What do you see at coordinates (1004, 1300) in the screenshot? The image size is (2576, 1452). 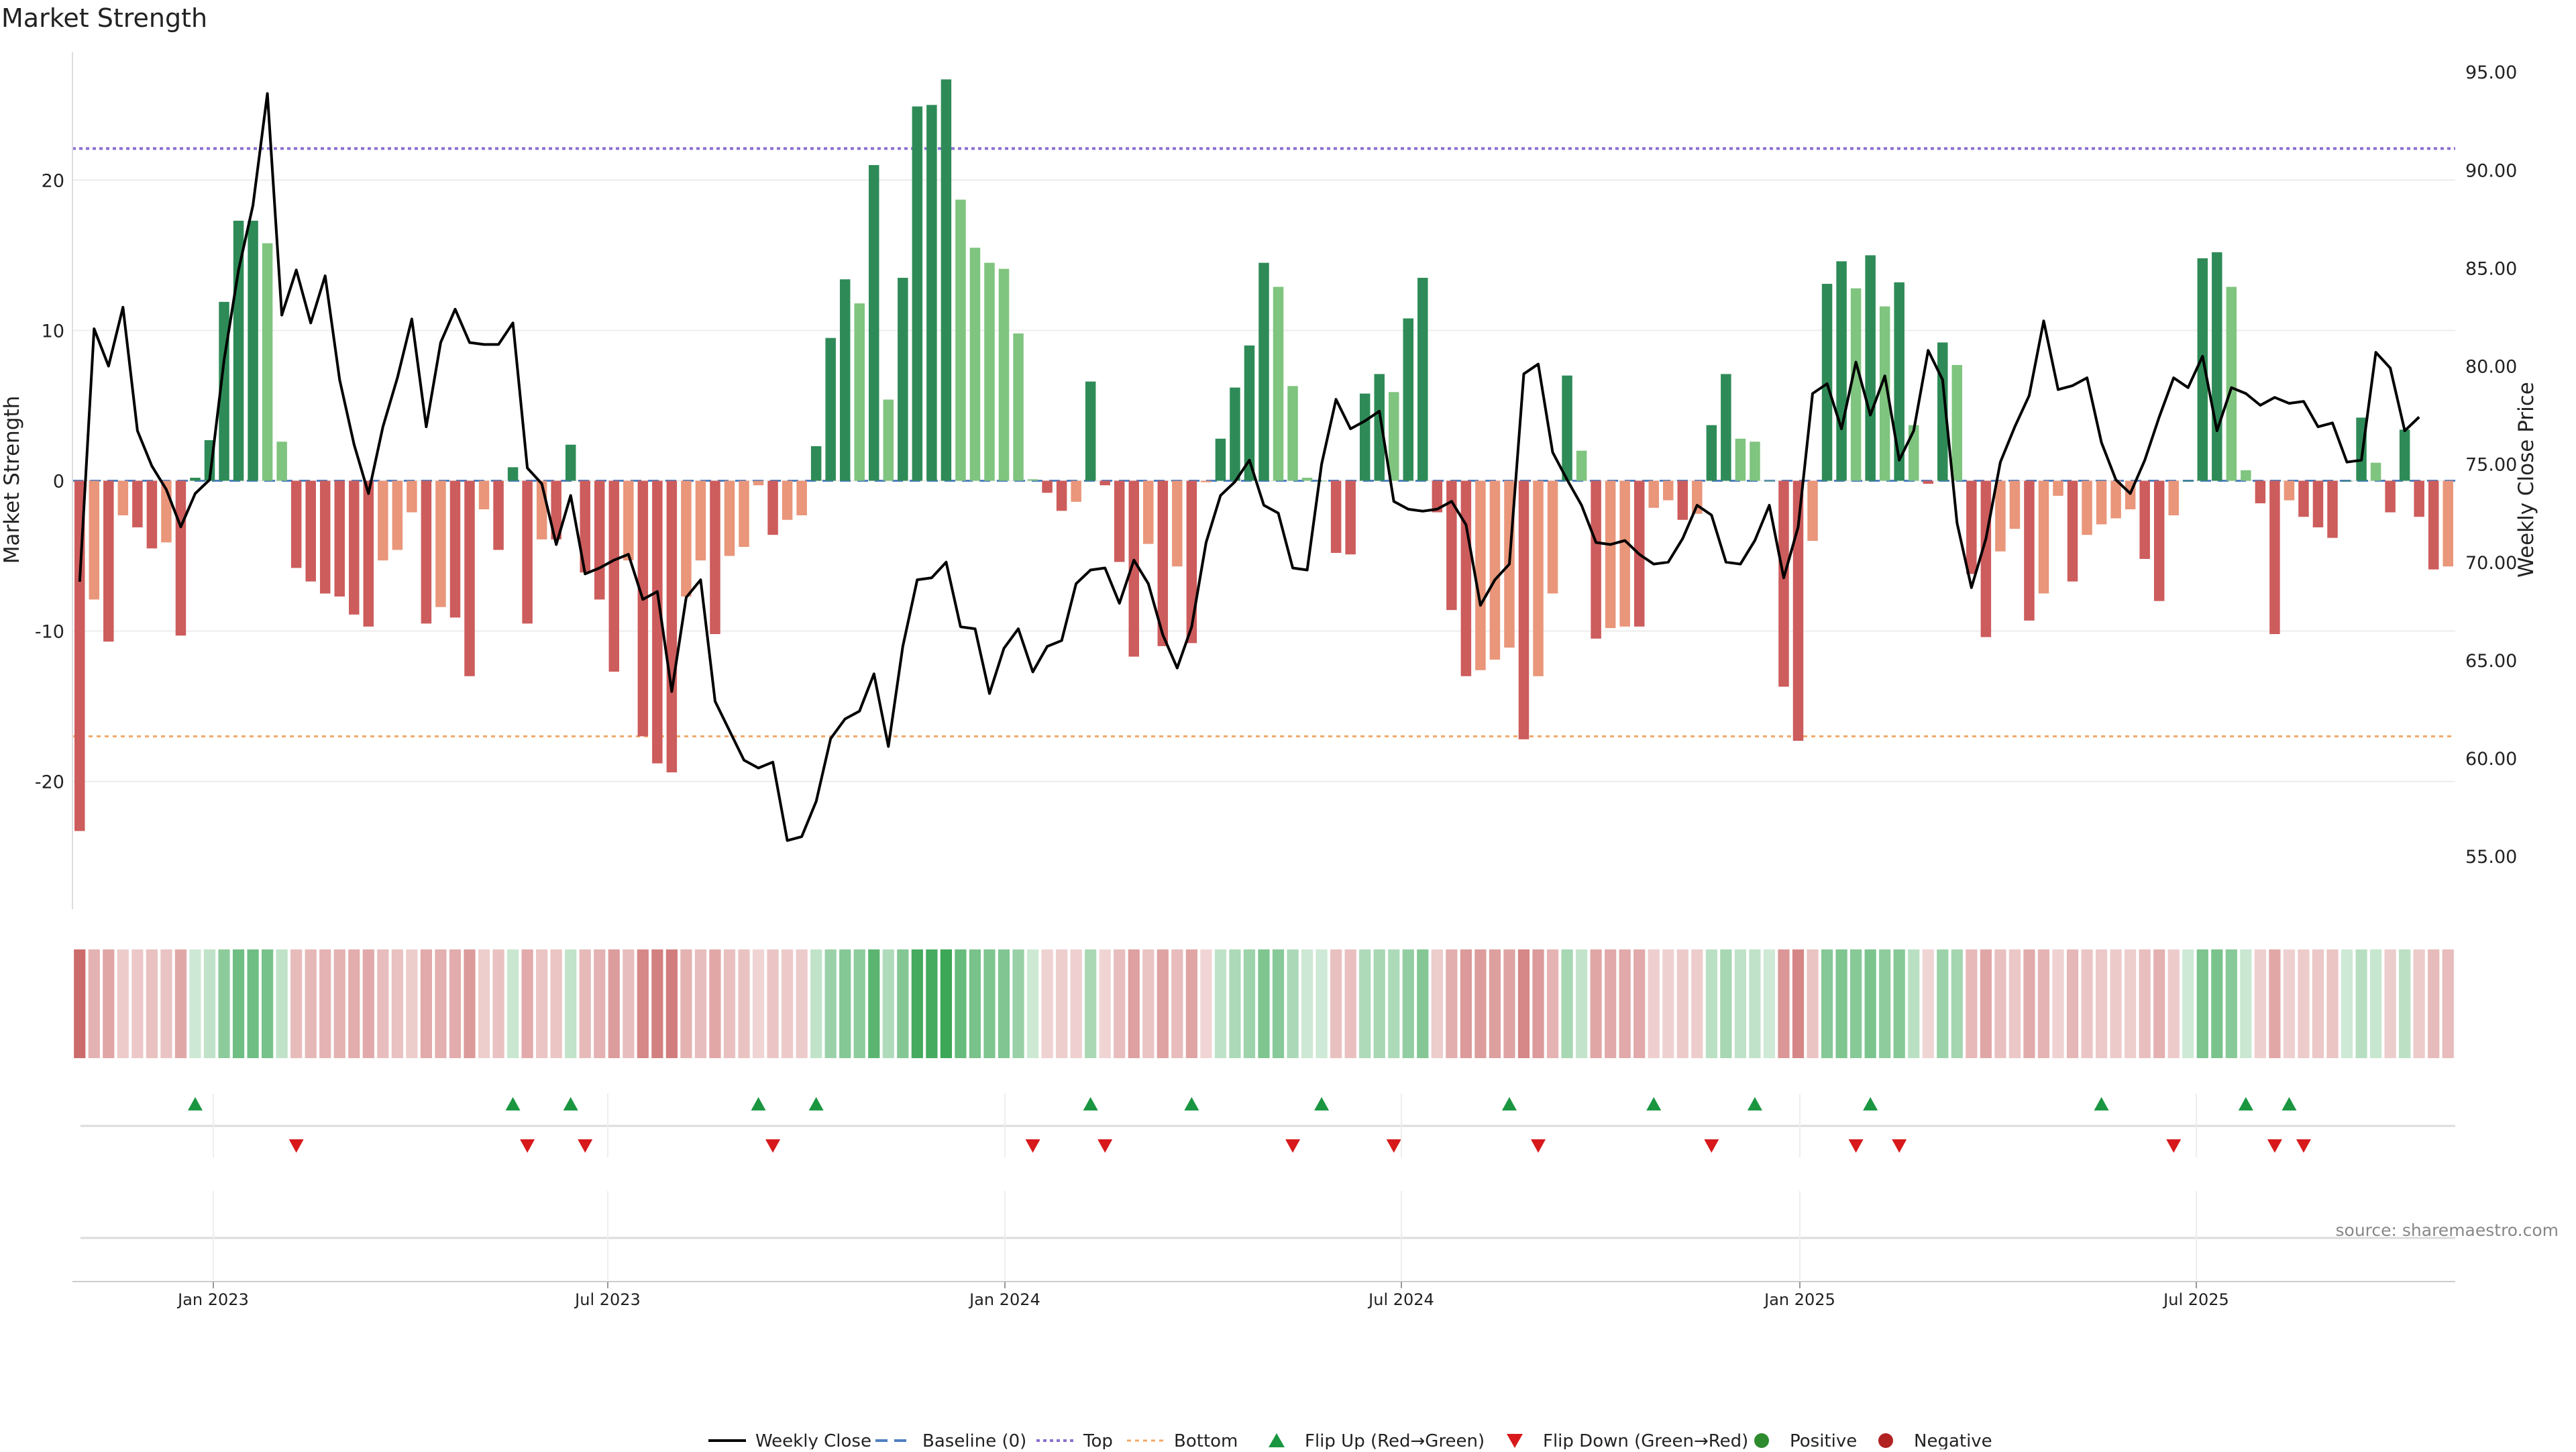 I see `x-tick-label: Jan 2024` at bounding box center [1004, 1300].